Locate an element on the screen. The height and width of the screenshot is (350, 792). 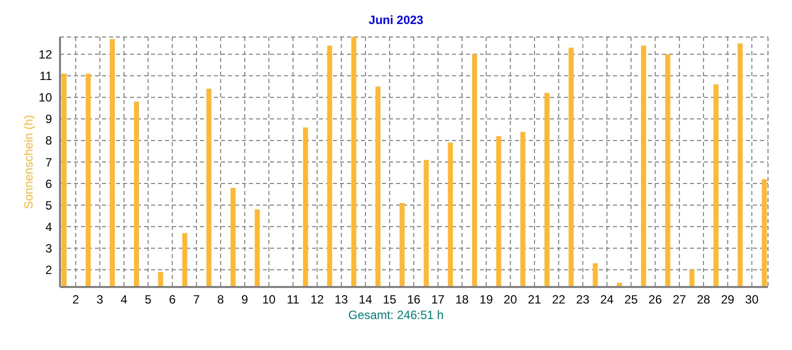
y-tick-label: 7 is located at coordinates (48, 162).